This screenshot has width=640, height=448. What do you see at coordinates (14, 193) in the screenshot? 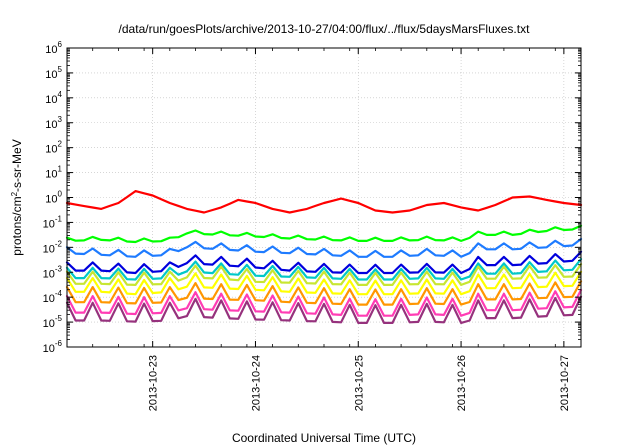
I see `y-axis-title-superscript: 2` at bounding box center [14, 193].